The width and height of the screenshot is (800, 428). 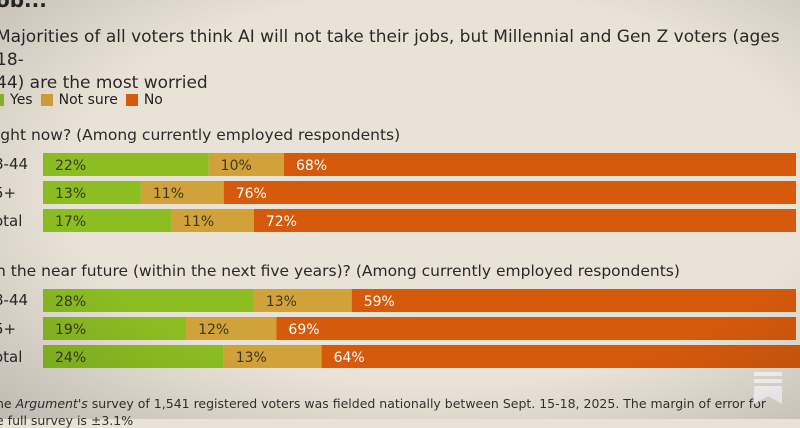 I want to click on data-label-panel2-45-yes: 19%, so click(x=70, y=330).